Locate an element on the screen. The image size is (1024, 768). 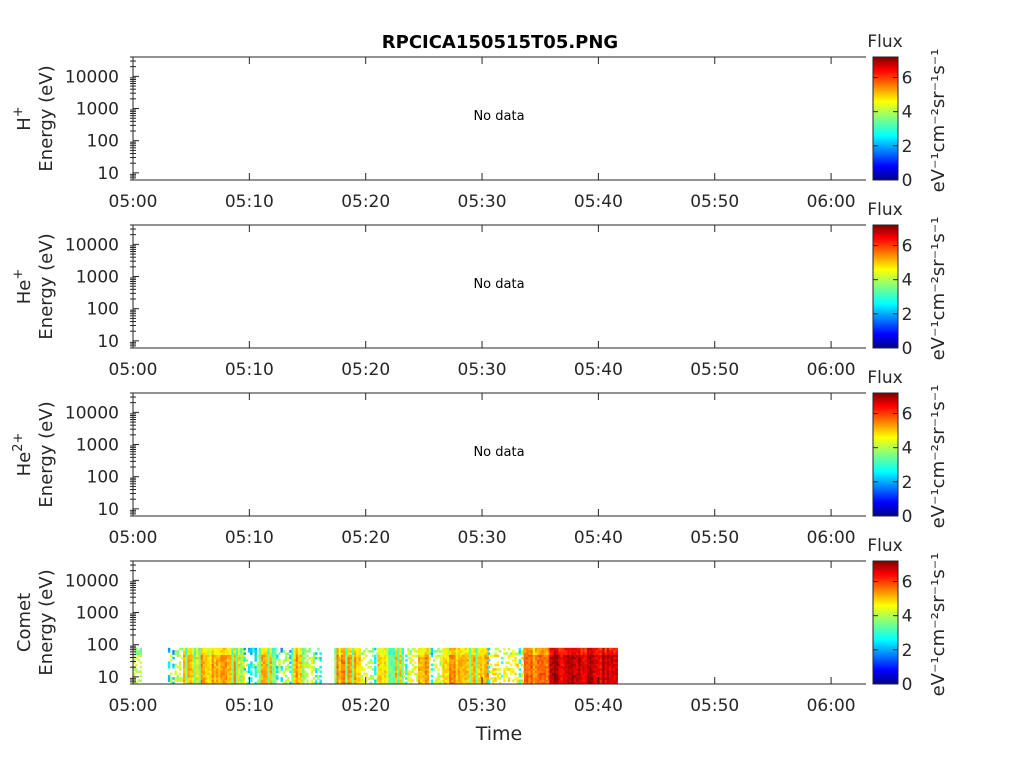
y-tick-label: 10000 is located at coordinates (92, 581).